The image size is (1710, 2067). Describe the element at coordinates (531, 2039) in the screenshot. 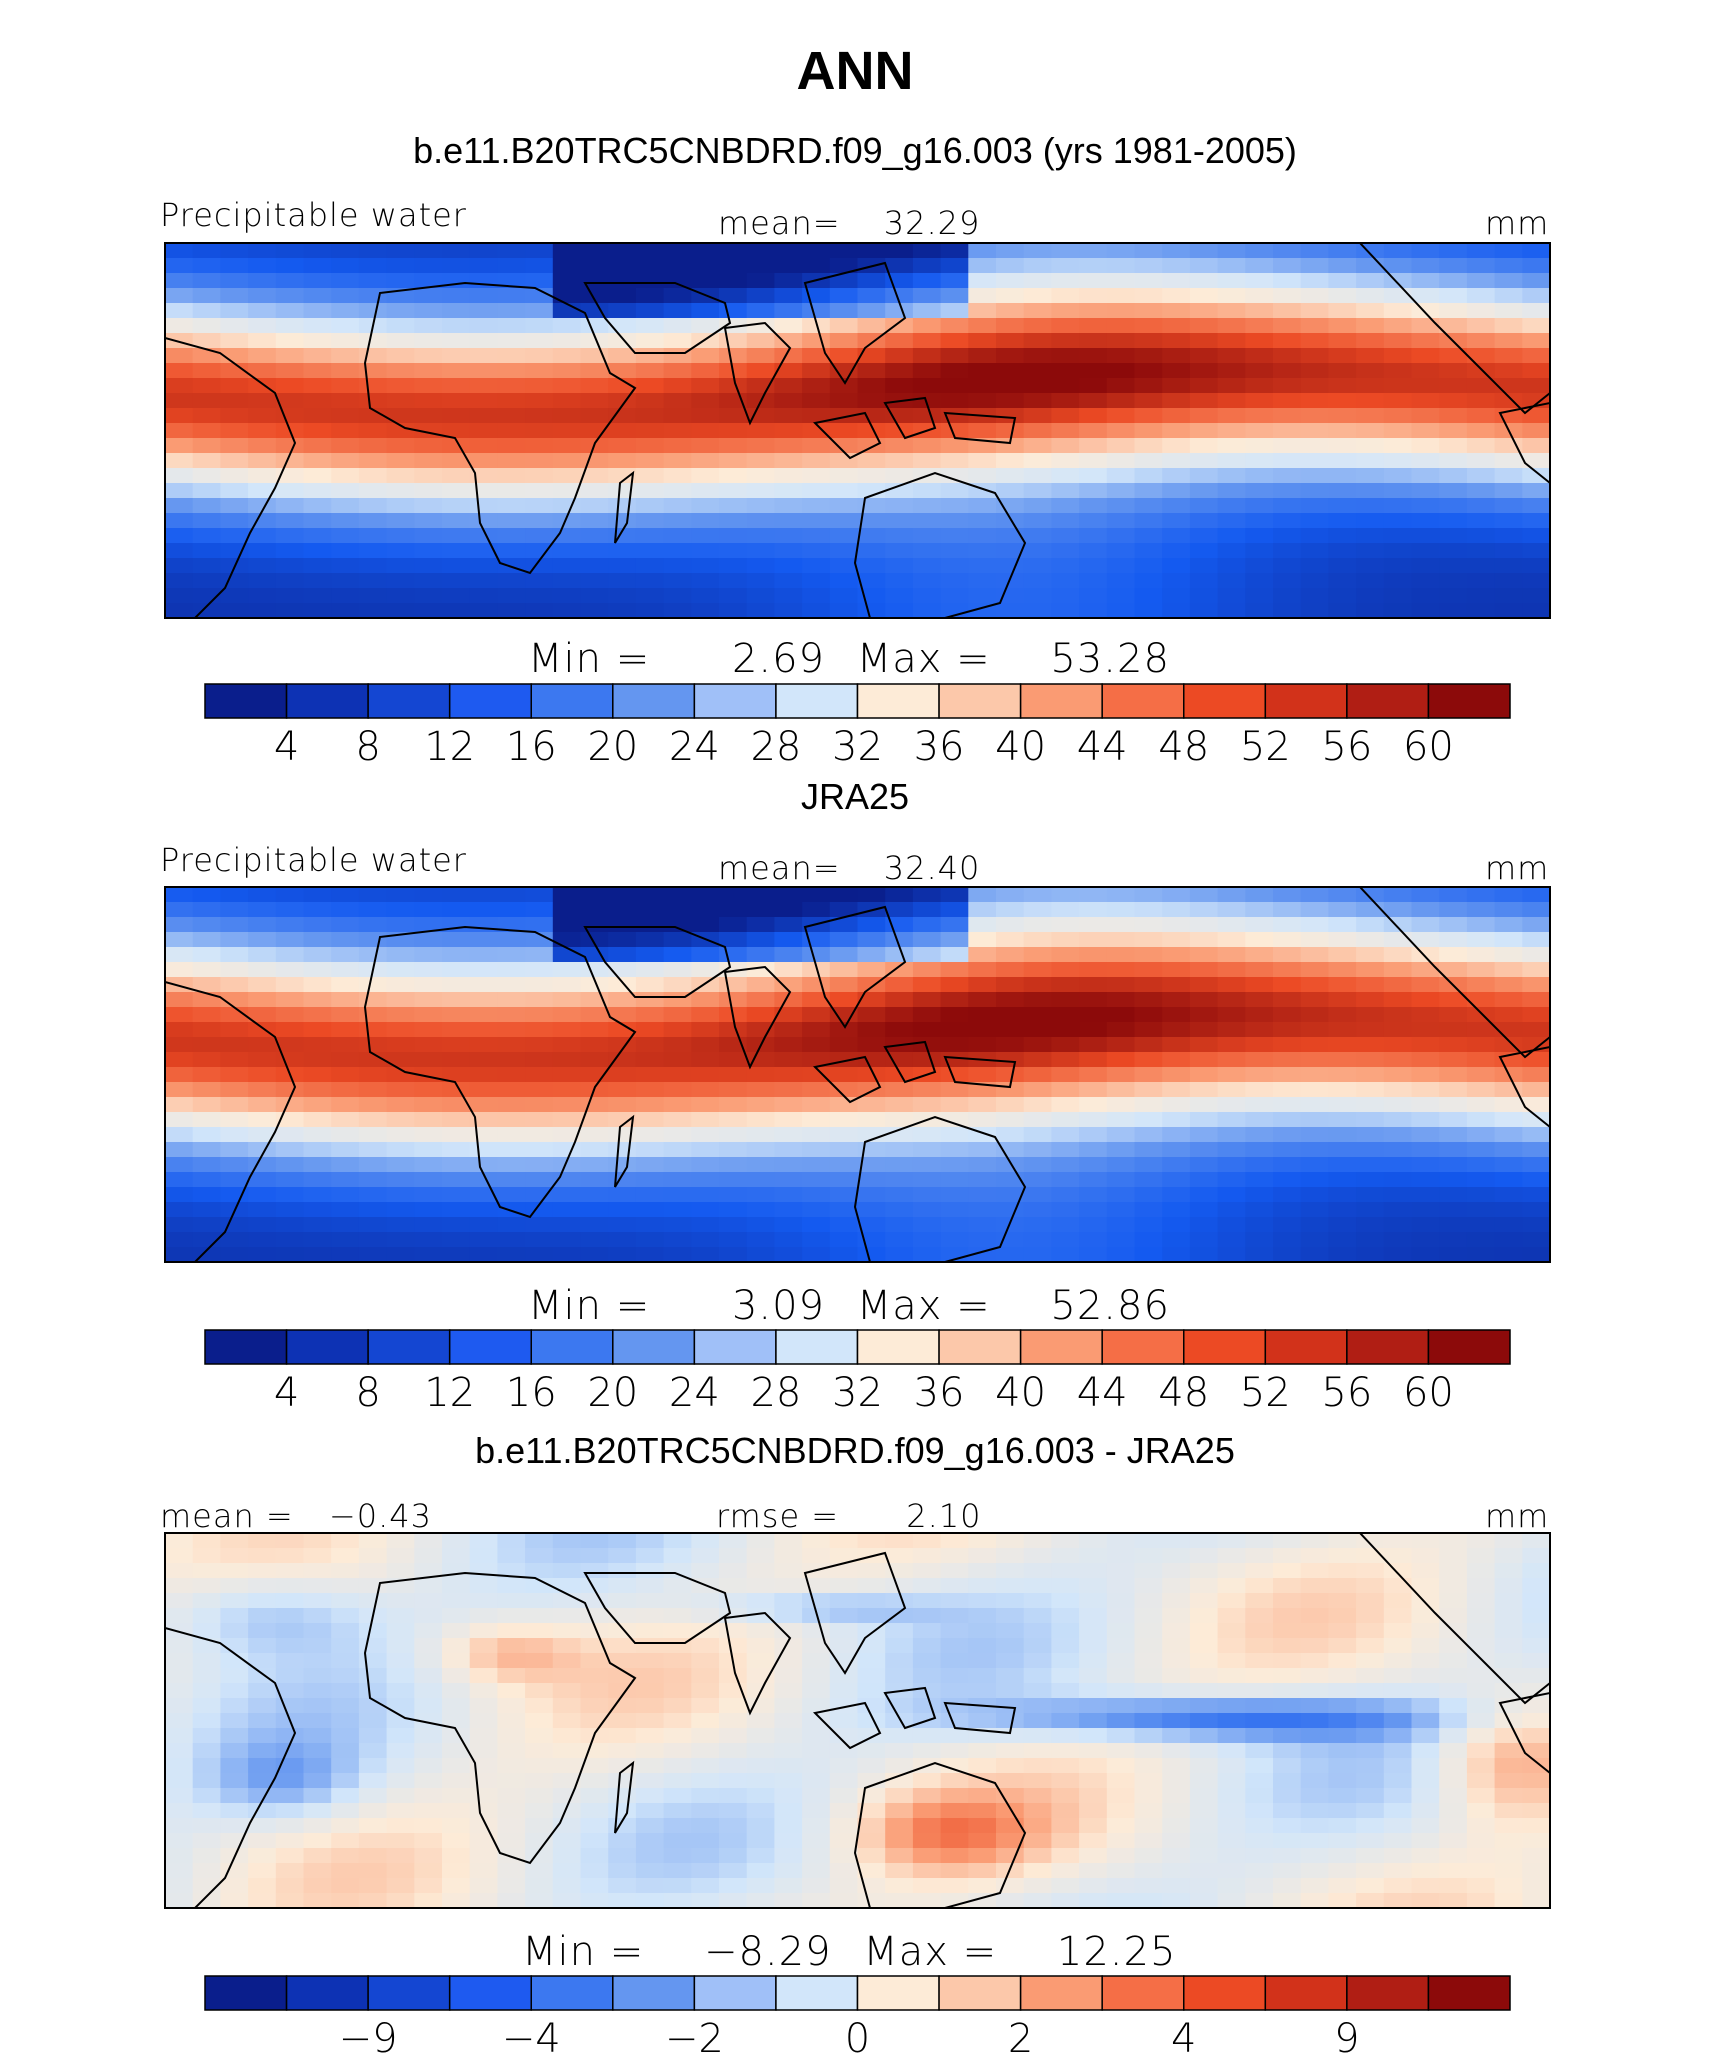

I see `colorbar-tick-label: −4` at that location.